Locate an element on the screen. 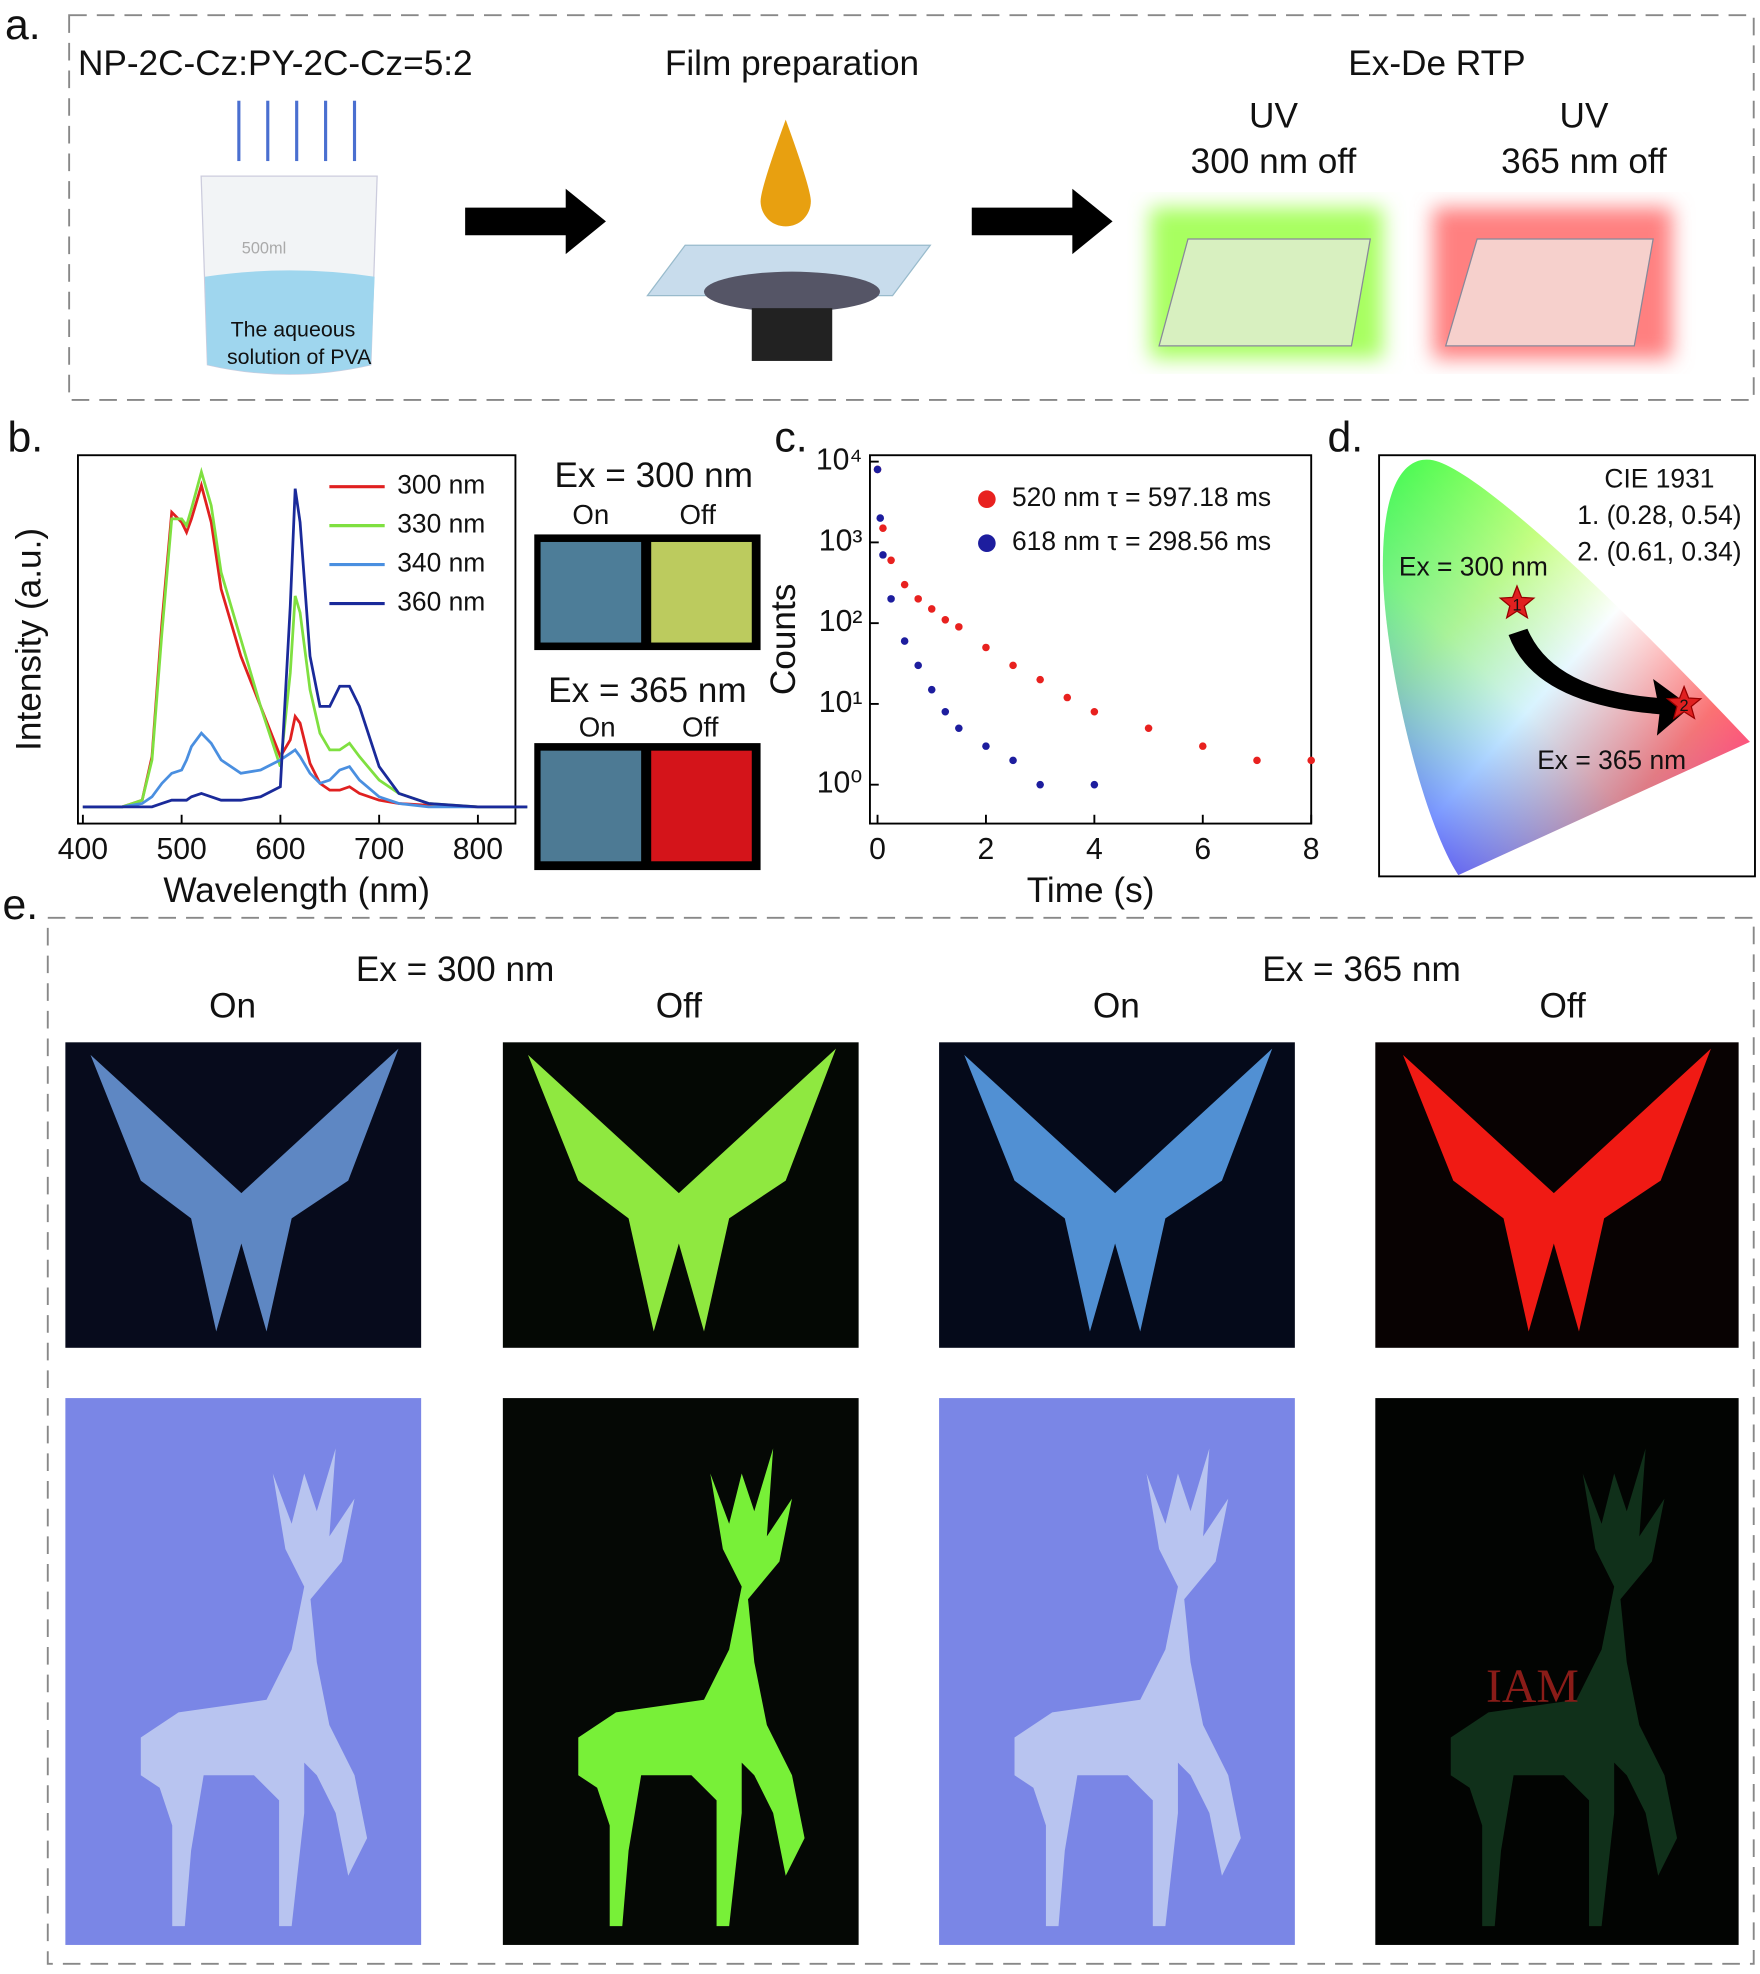  beaker-volume: 500ml is located at coordinates (264, 248).